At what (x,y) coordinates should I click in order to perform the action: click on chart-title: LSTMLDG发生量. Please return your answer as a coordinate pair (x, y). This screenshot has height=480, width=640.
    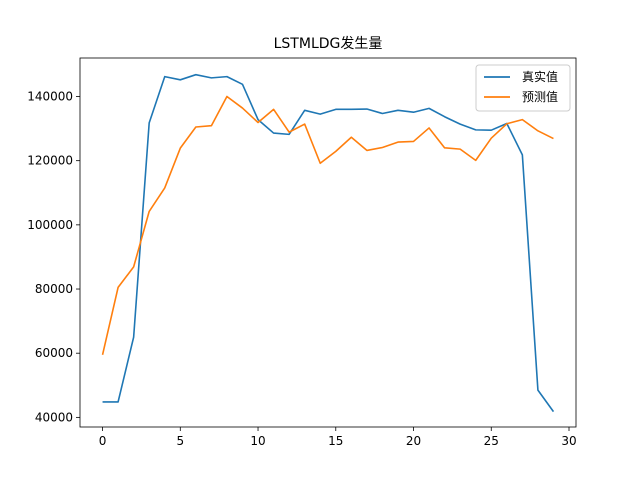
    Looking at the image, I should click on (328, 44).